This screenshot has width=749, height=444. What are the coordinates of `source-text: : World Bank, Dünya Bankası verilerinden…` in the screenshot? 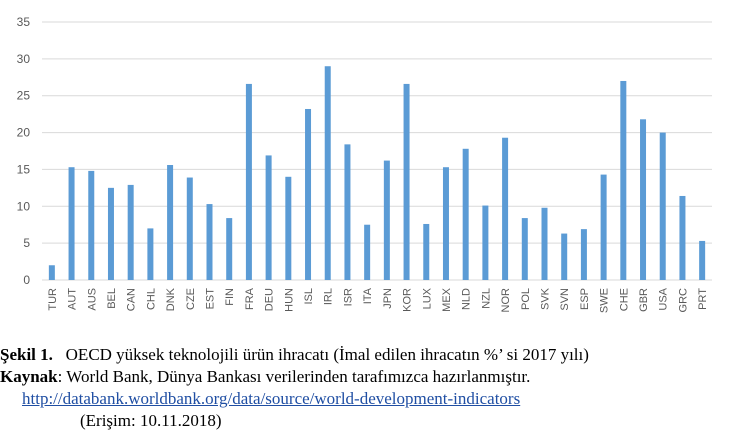 It's located at (294, 376).